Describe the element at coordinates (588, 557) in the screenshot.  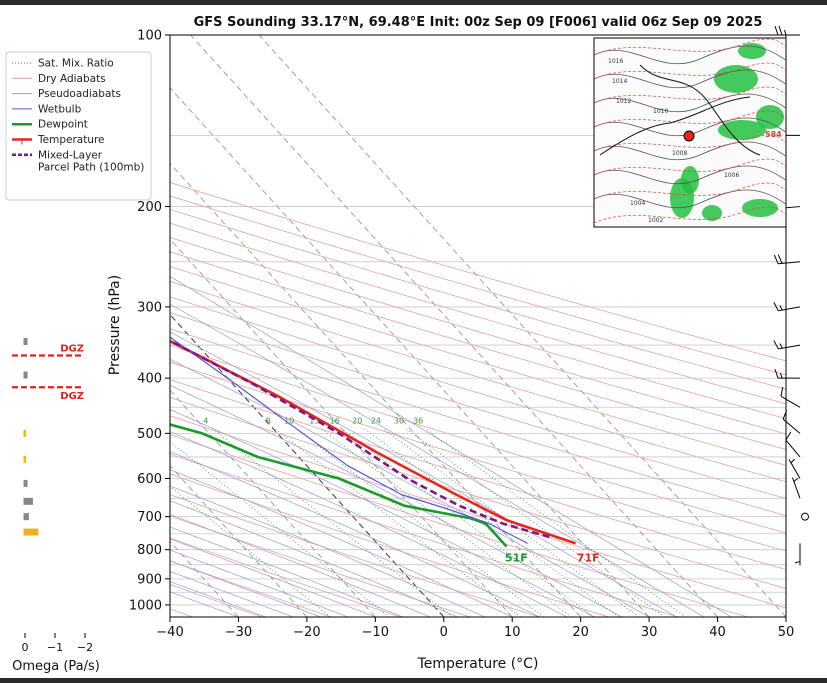
I see `surface-temp-label: 71F` at that location.